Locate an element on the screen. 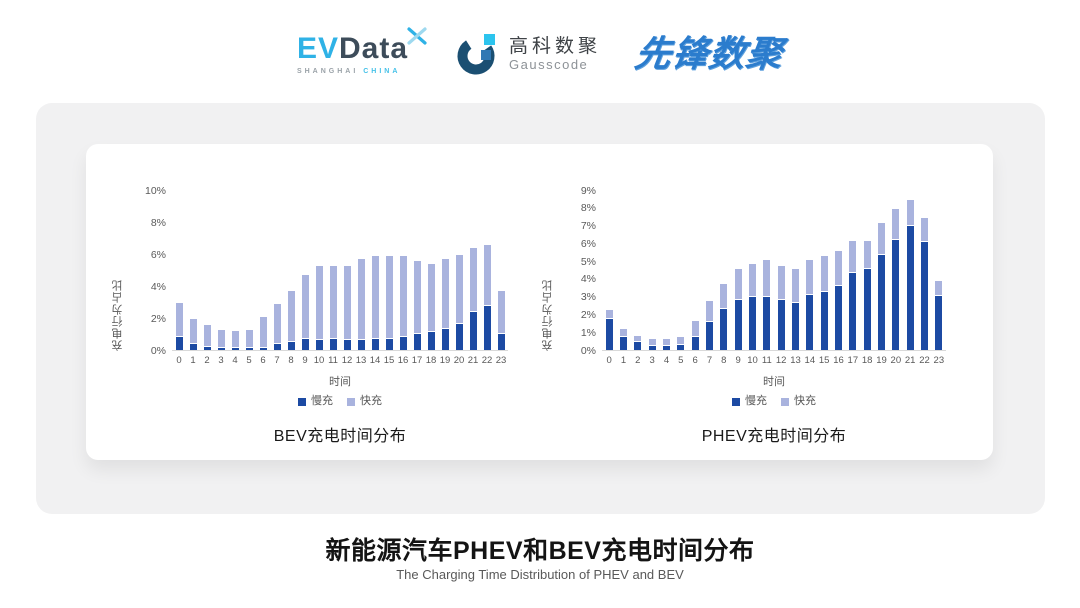  pioneer-logo: 先锋数聚 is located at coordinates (709, 53).